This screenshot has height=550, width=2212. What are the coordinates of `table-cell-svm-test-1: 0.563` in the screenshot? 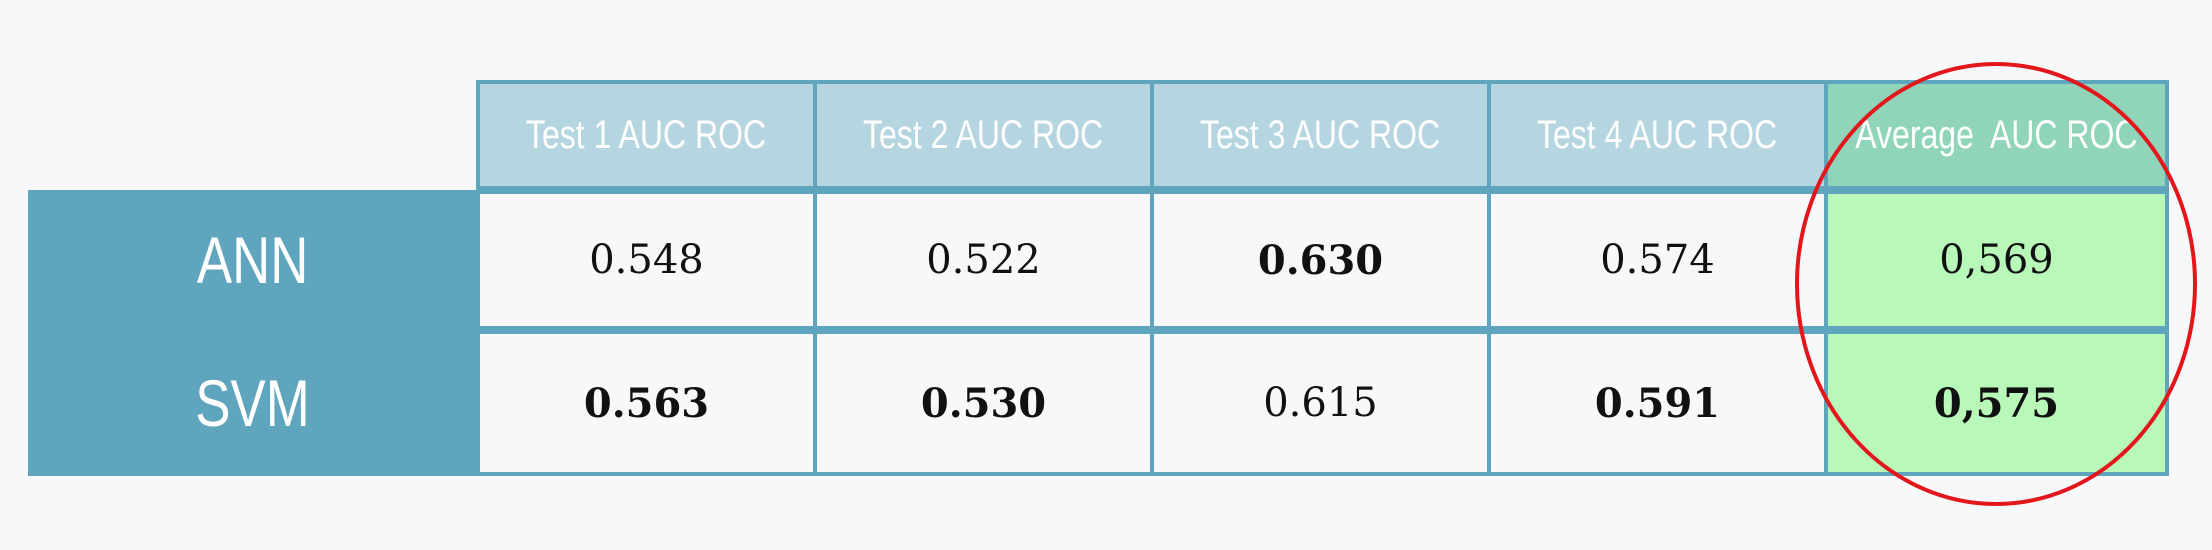 It's located at (646, 403).